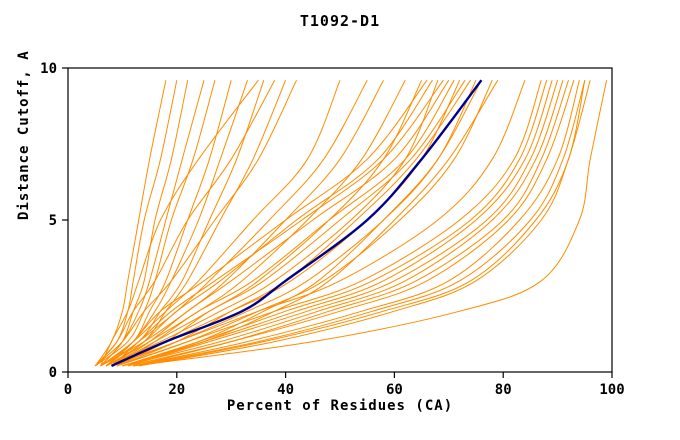 This screenshot has height=440, width=680. What do you see at coordinates (340, 21) in the screenshot?
I see `chart-title: T1092-D1` at bounding box center [340, 21].